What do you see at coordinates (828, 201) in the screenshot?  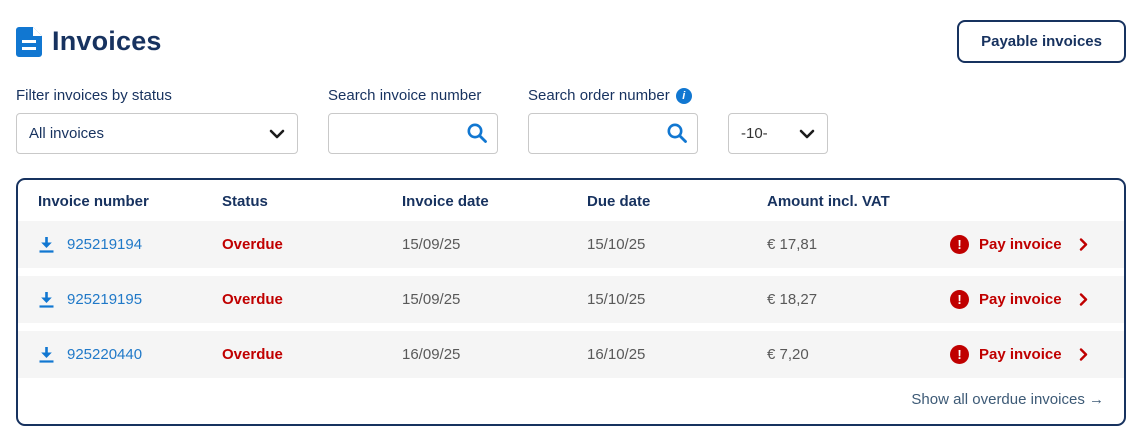 I see `column-header-amount: Amount incl. VAT` at bounding box center [828, 201].